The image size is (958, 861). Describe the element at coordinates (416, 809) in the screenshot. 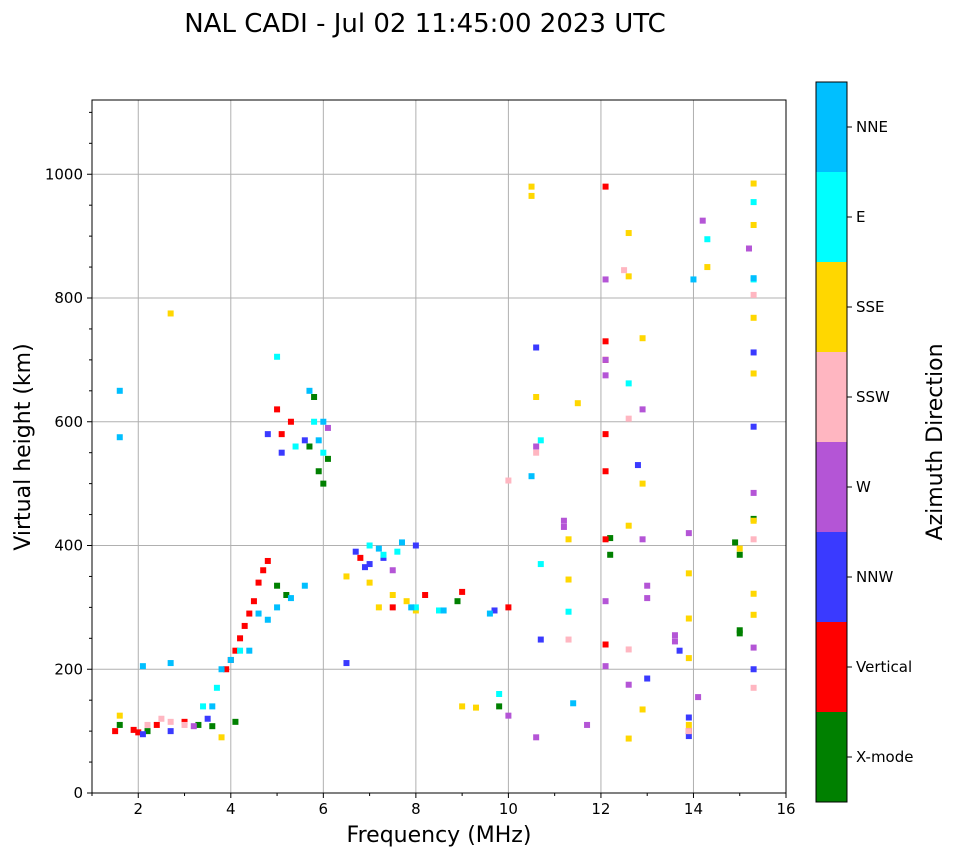

I see `x-tick-label: 8` at that location.